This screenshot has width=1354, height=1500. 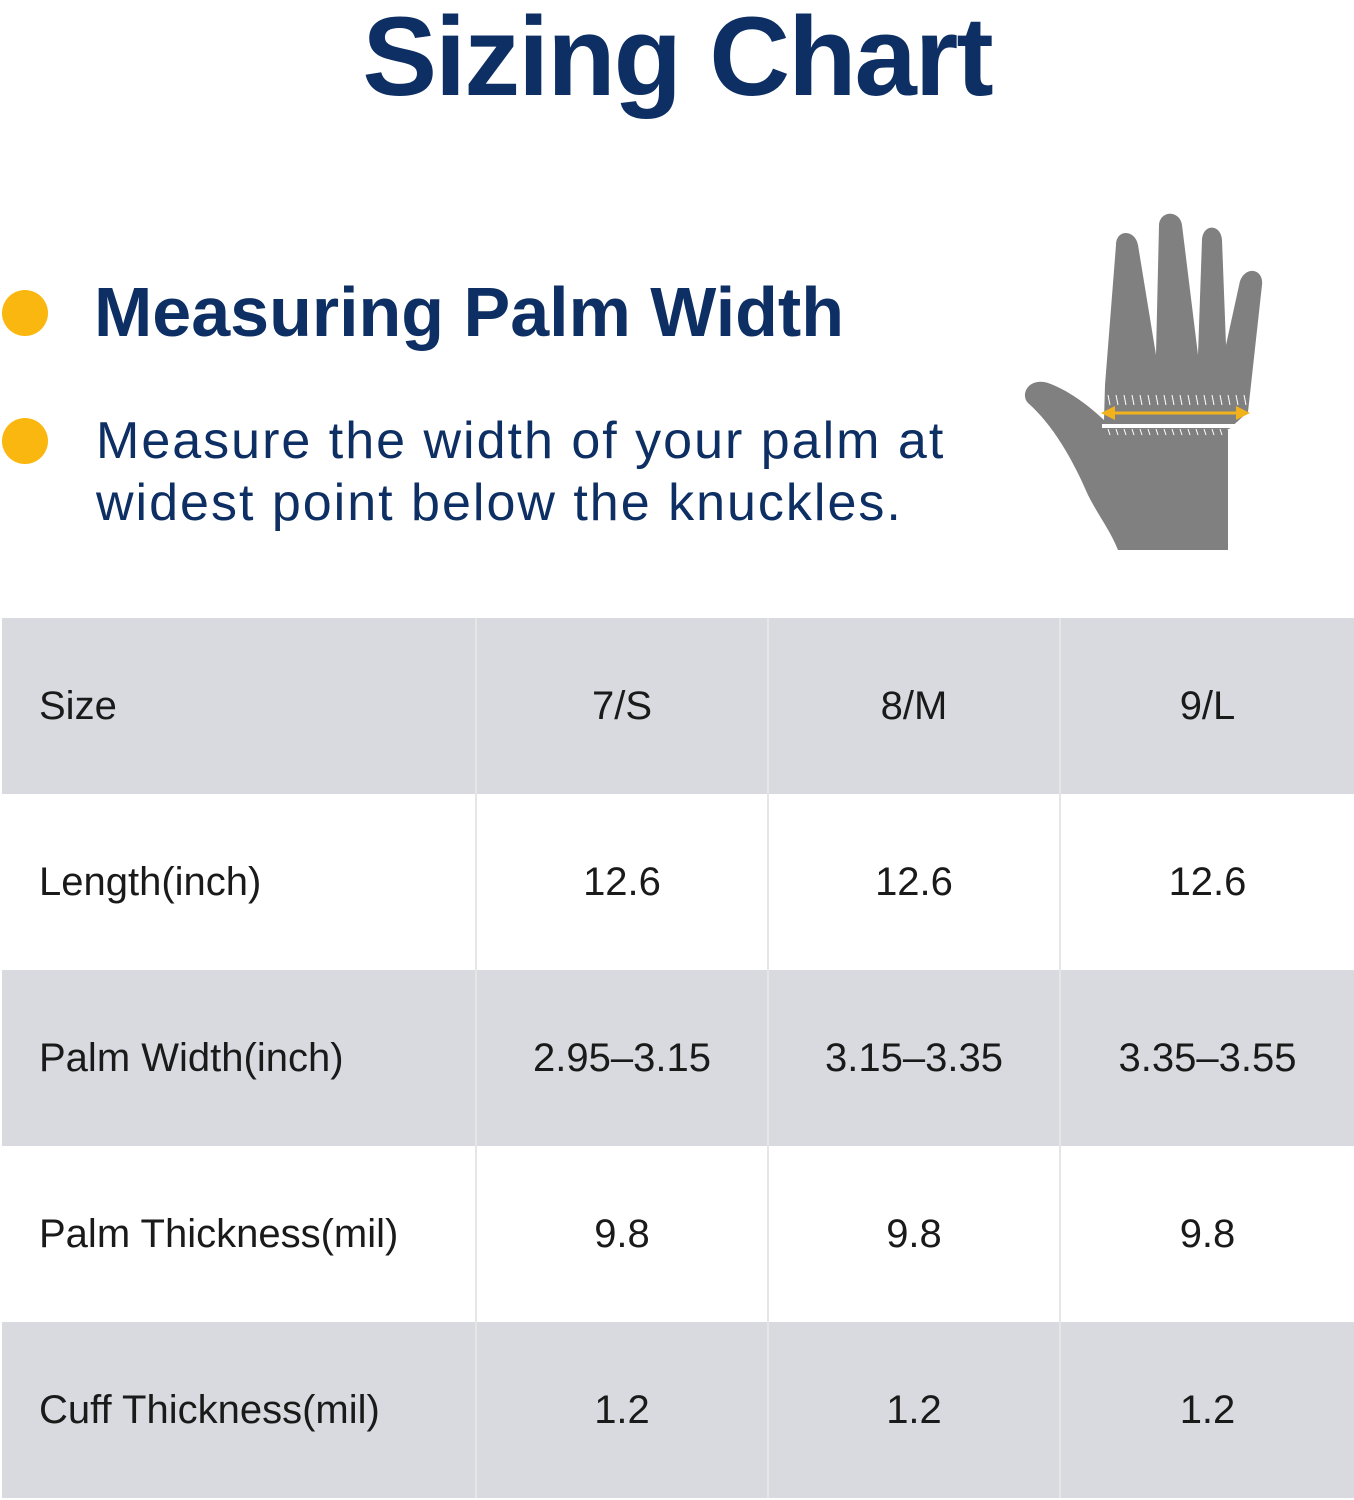 What do you see at coordinates (239, 1410) in the screenshot?
I see `row-label: Cuff Thickness(mil)` at bounding box center [239, 1410].